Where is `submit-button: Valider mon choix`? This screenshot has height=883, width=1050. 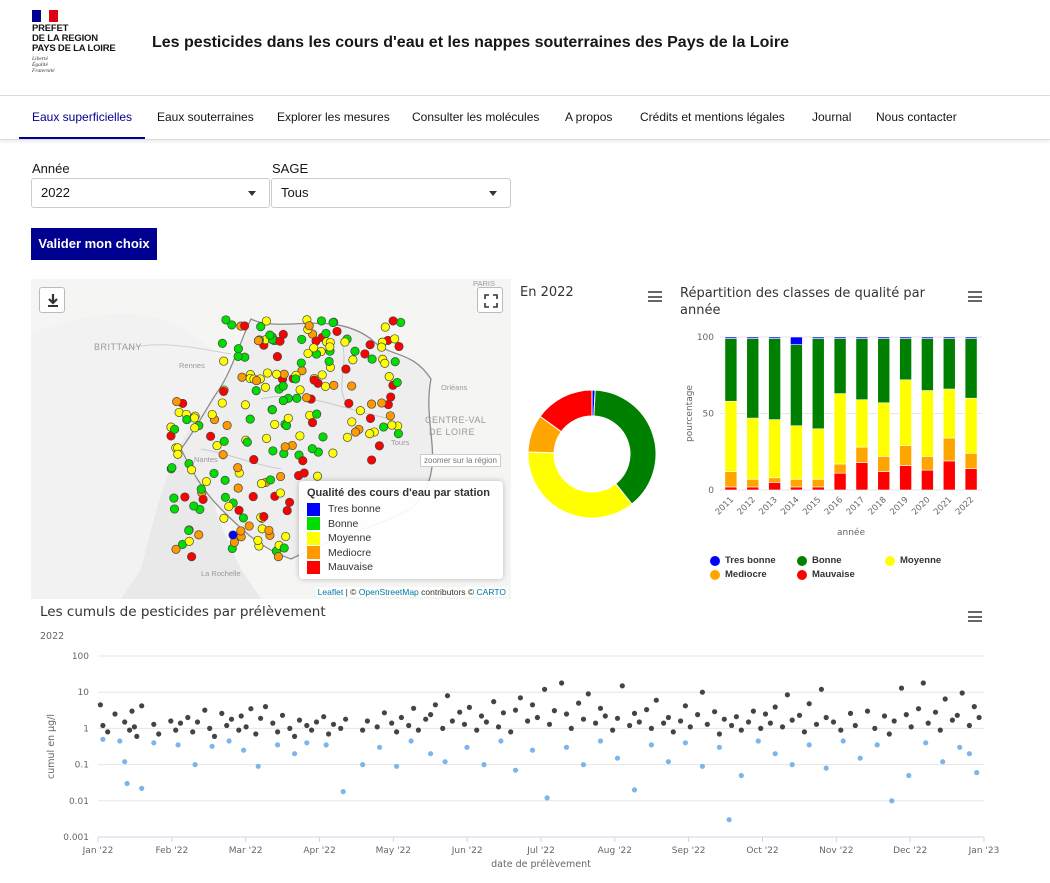
submit-button: Valider mon choix is located at coordinates (94, 244).